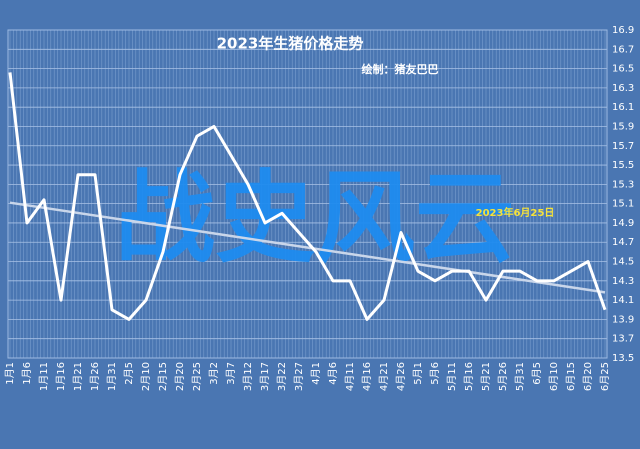 The height and width of the screenshot is (449, 640). What do you see at coordinates (623, 69) in the screenshot?
I see `y-tick-label: 16.5` at bounding box center [623, 69].